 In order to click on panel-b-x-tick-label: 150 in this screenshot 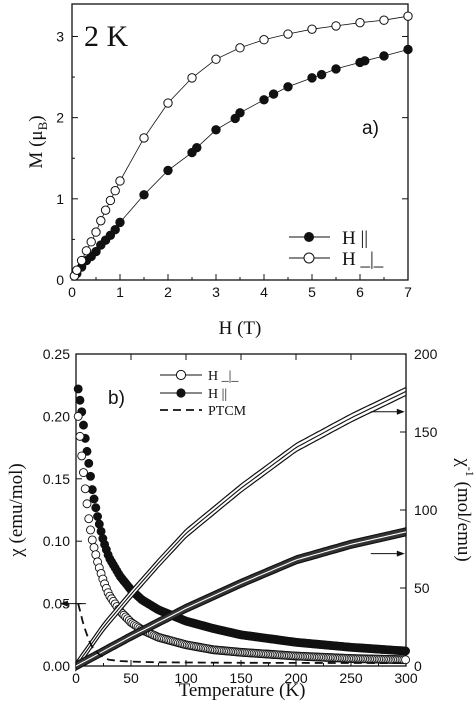, I will do `click(241, 678)`.